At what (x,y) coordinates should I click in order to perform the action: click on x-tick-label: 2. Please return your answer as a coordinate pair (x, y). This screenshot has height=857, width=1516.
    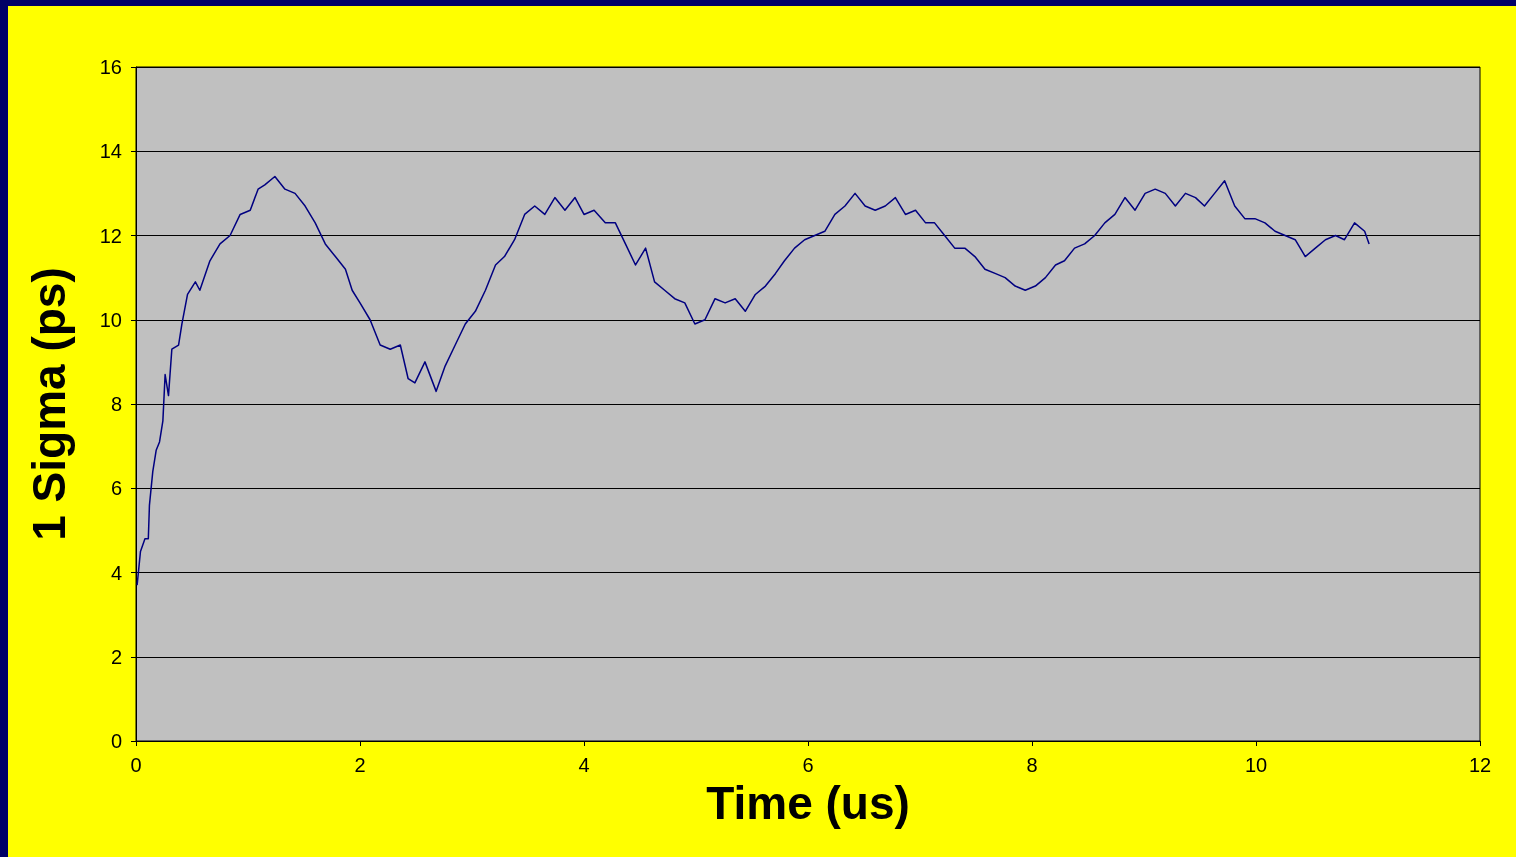
    Looking at the image, I should click on (360, 765).